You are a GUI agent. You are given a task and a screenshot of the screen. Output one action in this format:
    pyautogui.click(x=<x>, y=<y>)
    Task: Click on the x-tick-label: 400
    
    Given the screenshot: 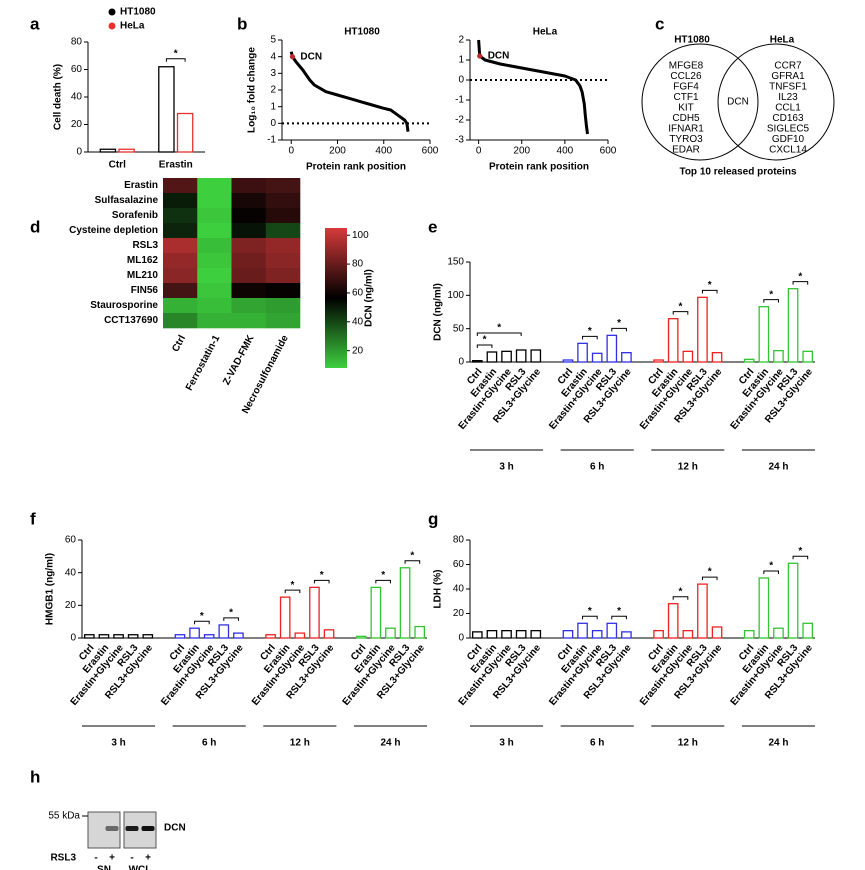 What is the action you would take?
    pyautogui.click(x=383, y=151)
    